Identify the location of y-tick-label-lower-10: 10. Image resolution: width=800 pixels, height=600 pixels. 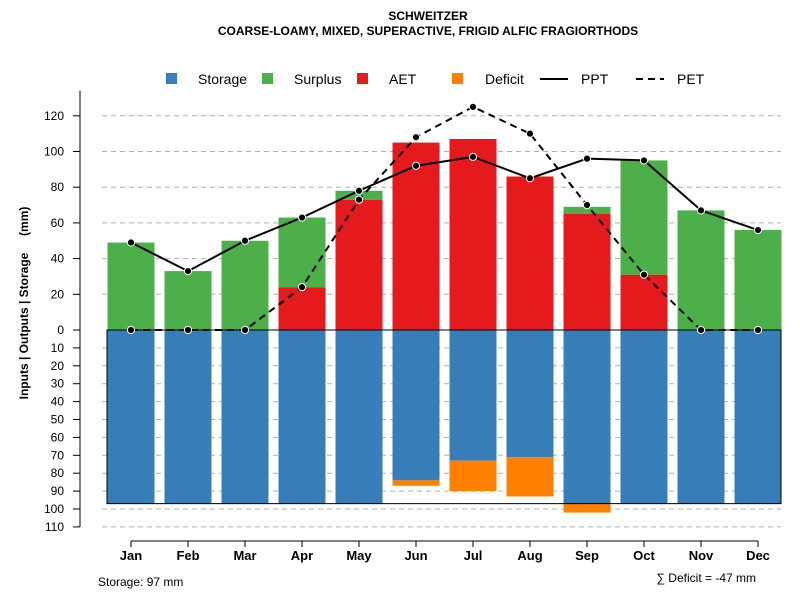
(58, 348).